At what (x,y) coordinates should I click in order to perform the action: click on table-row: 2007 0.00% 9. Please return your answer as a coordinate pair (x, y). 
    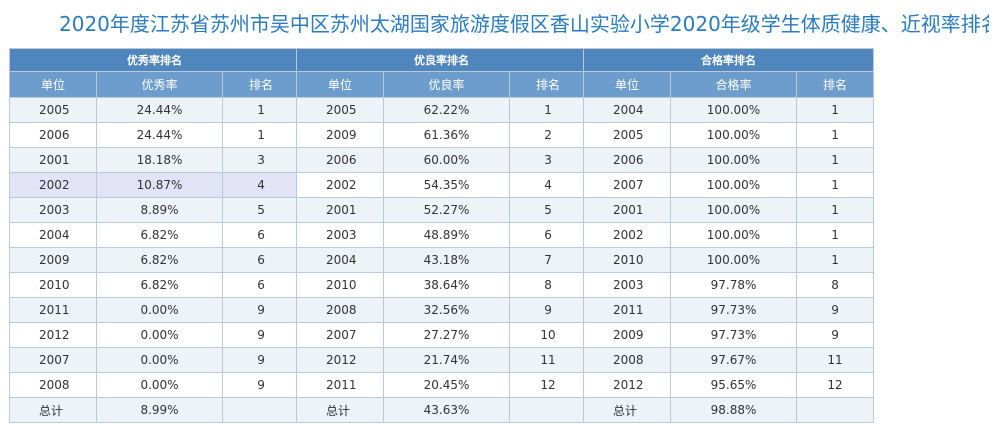
    Looking at the image, I should click on (155, 360).